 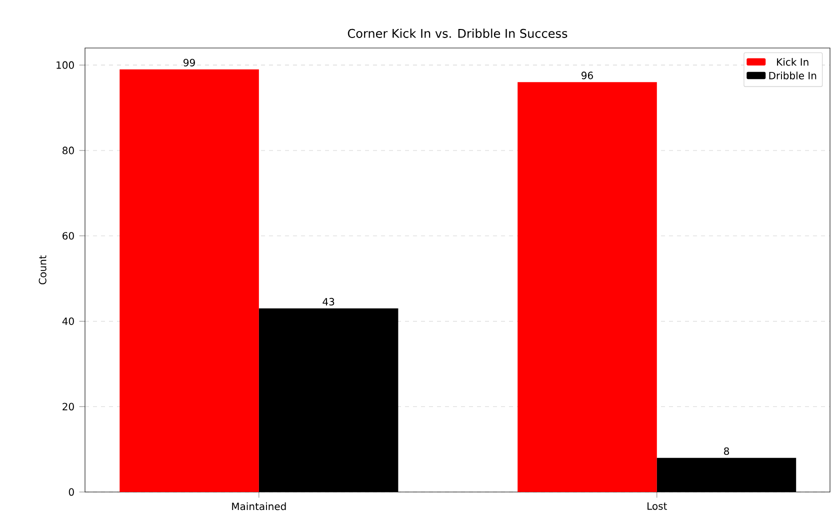 What do you see at coordinates (792, 76) in the screenshot?
I see `legend-label: Dribble In` at bounding box center [792, 76].